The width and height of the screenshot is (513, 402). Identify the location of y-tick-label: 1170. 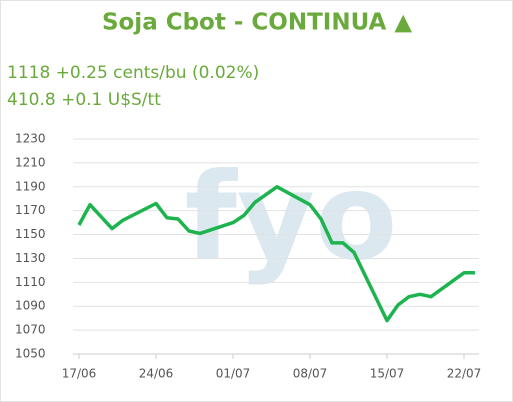
(30, 210).